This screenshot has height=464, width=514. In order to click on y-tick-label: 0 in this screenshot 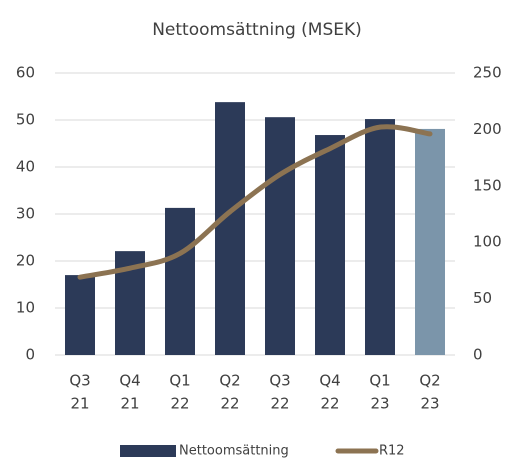, I will do `click(30, 355)`.